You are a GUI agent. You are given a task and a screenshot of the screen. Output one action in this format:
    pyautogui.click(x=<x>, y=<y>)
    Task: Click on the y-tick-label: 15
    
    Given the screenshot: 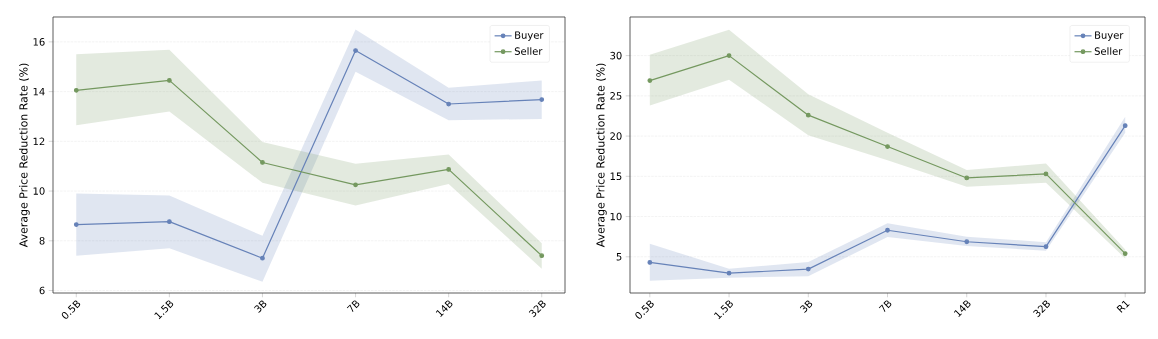 What is the action you would take?
    pyautogui.click(x=616, y=176)
    